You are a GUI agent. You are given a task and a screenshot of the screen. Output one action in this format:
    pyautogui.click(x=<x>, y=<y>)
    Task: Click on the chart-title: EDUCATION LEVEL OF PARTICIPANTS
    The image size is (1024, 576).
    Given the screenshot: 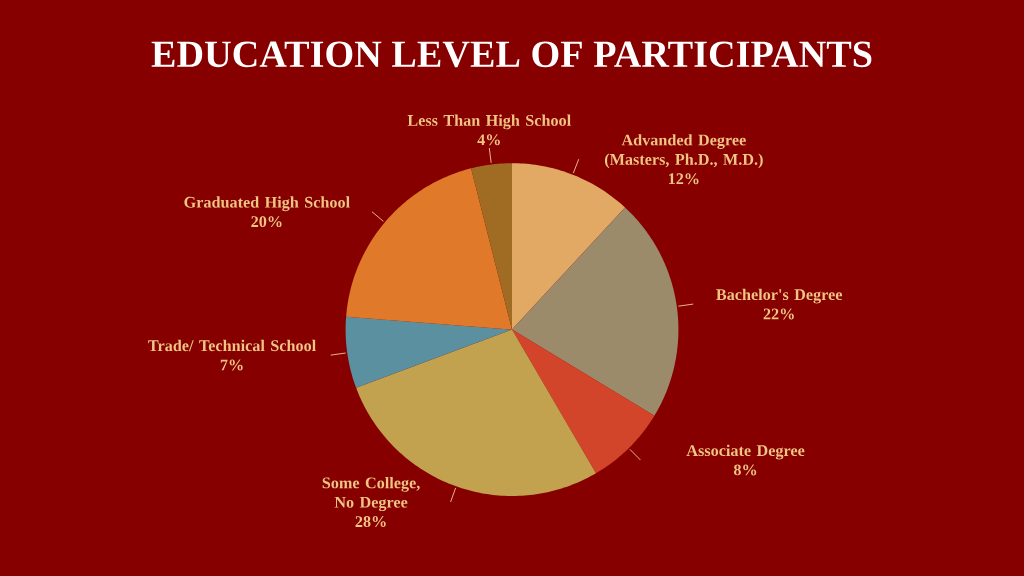 What is the action you would take?
    pyautogui.click(x=511, y=54)
    